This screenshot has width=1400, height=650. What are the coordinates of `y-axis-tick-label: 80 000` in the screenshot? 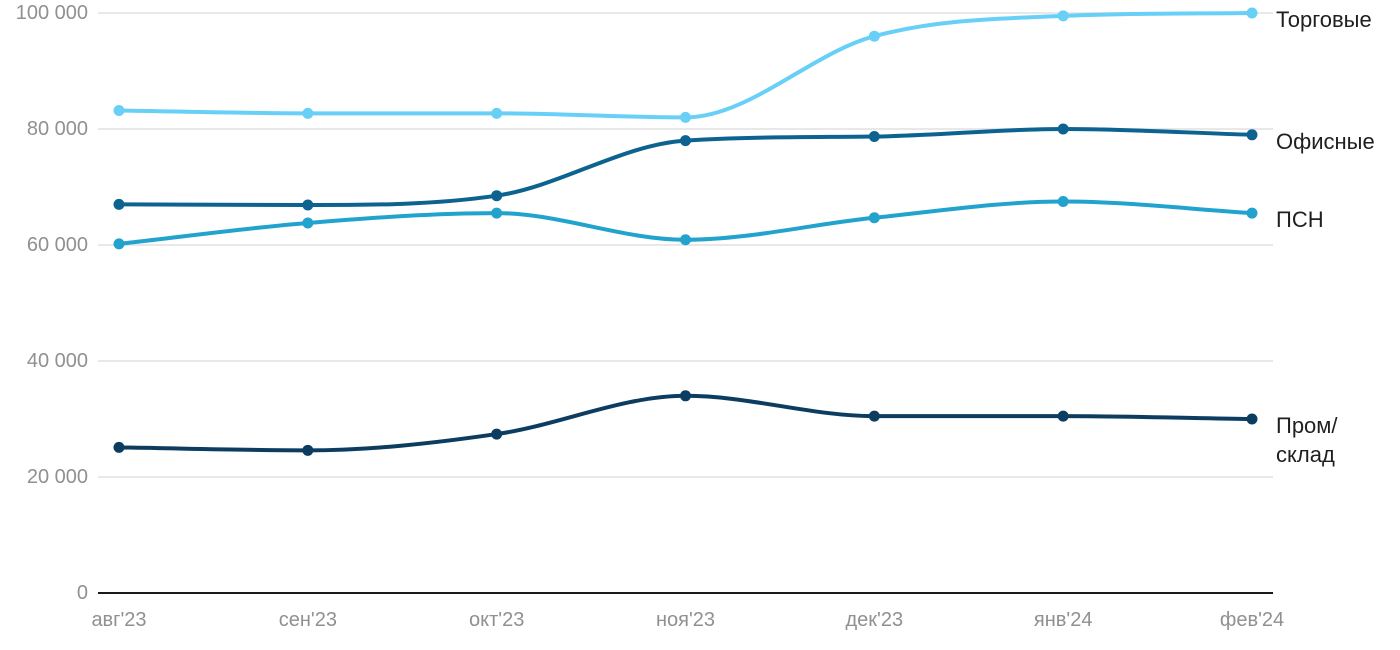 It's located at (57, 129).